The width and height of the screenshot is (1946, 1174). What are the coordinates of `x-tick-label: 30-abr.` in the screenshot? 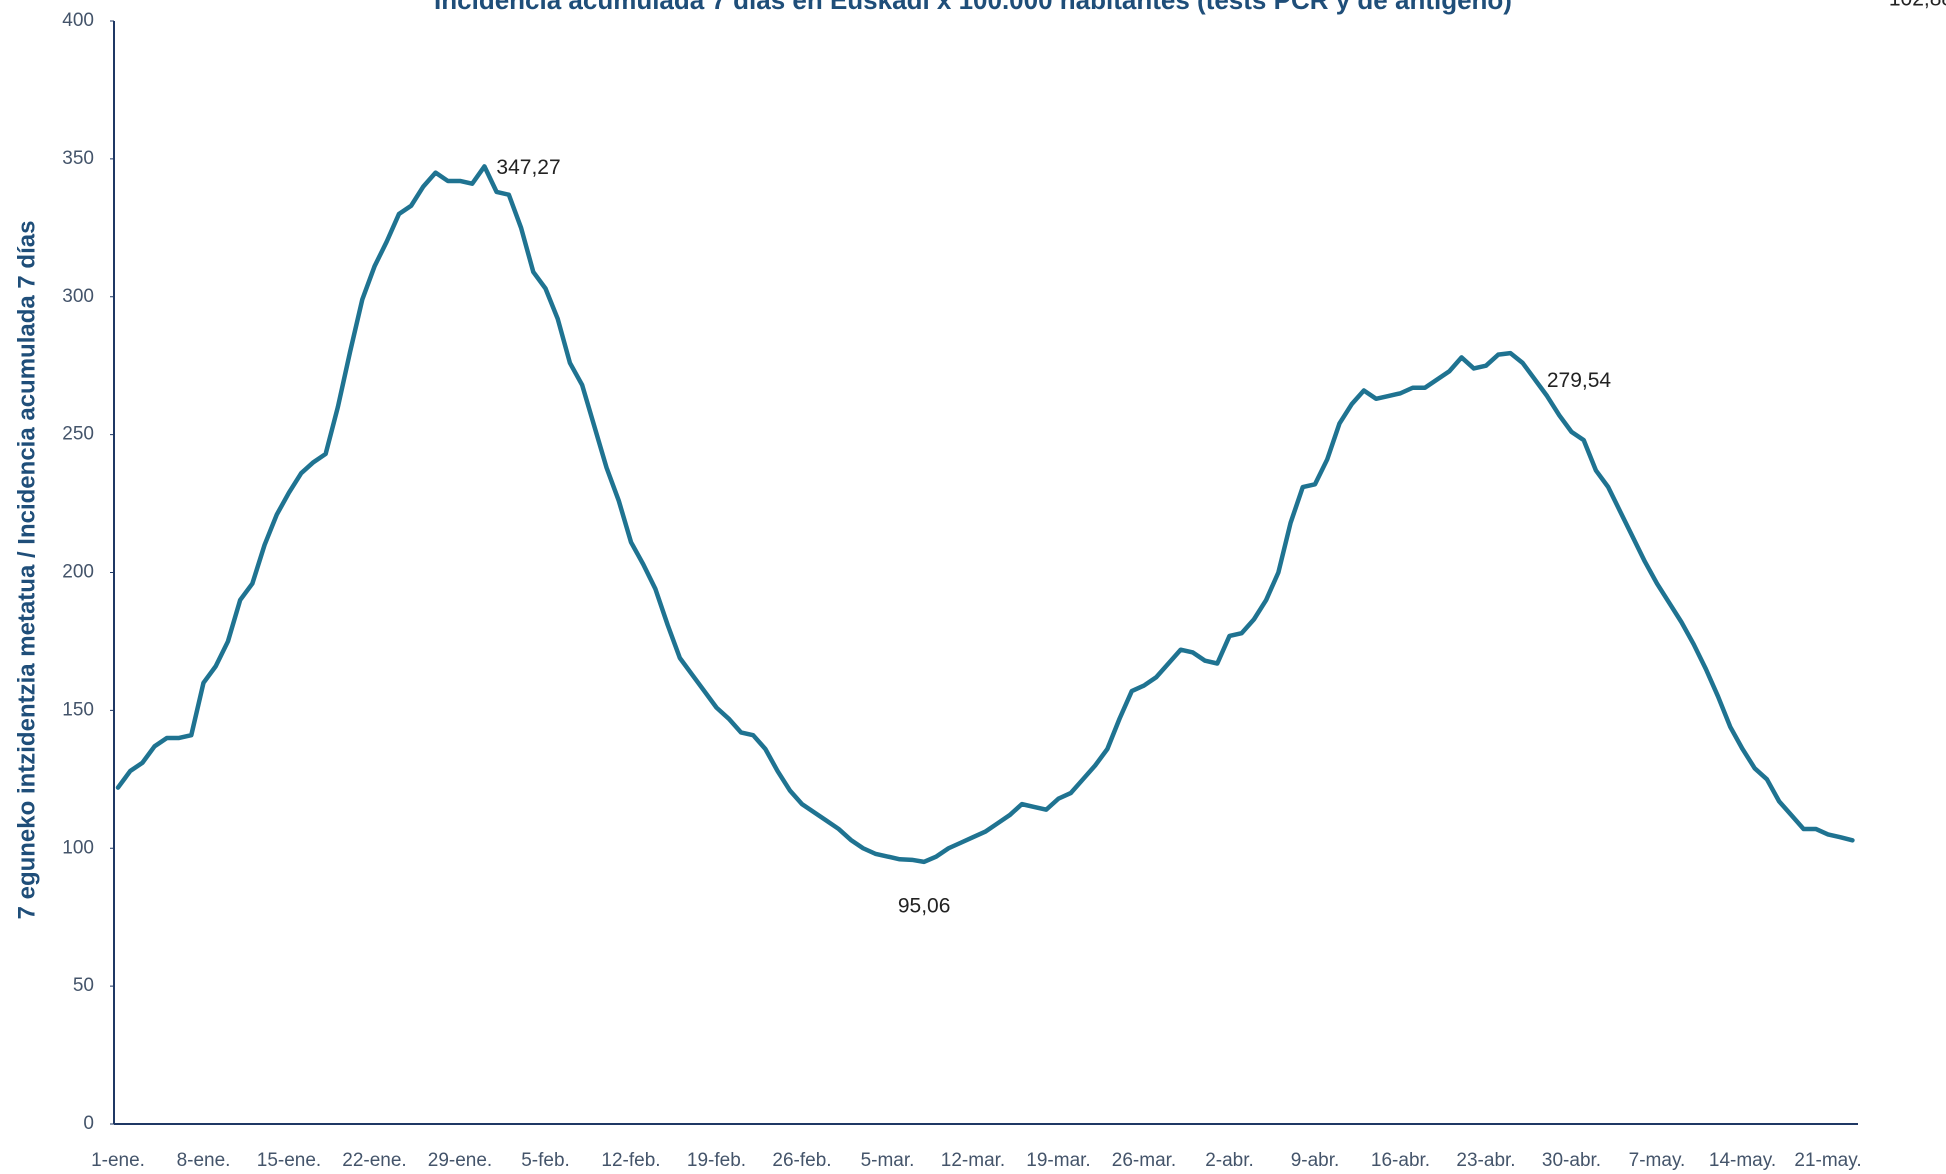 It's located at (1571, 1160).